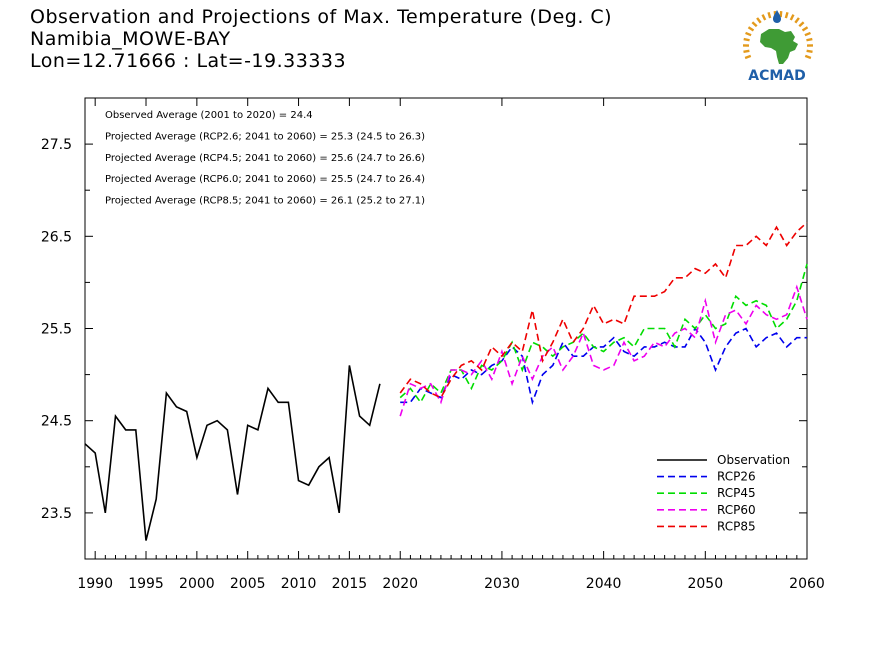 The image size is (879, 659). I want to click on legend-label: Observation, so click(753, 460).